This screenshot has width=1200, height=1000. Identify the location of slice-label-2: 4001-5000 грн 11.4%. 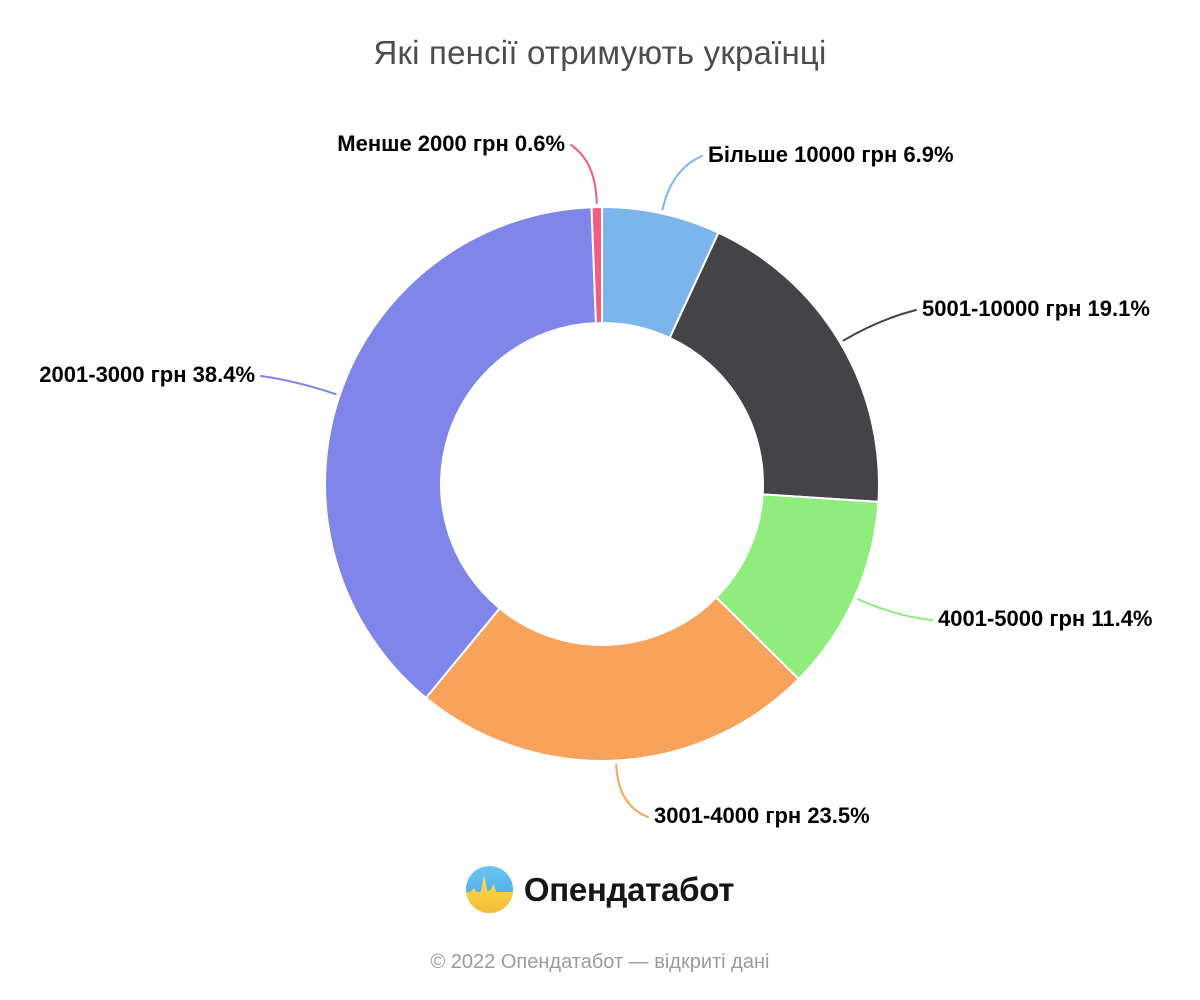
(1045, 618).